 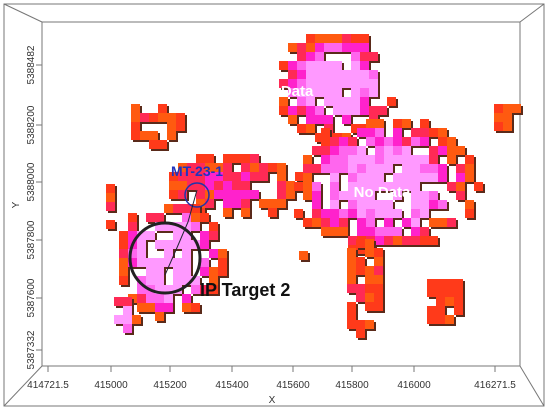 I want to click on x-axis-title: X, so click(x=272, y=400).